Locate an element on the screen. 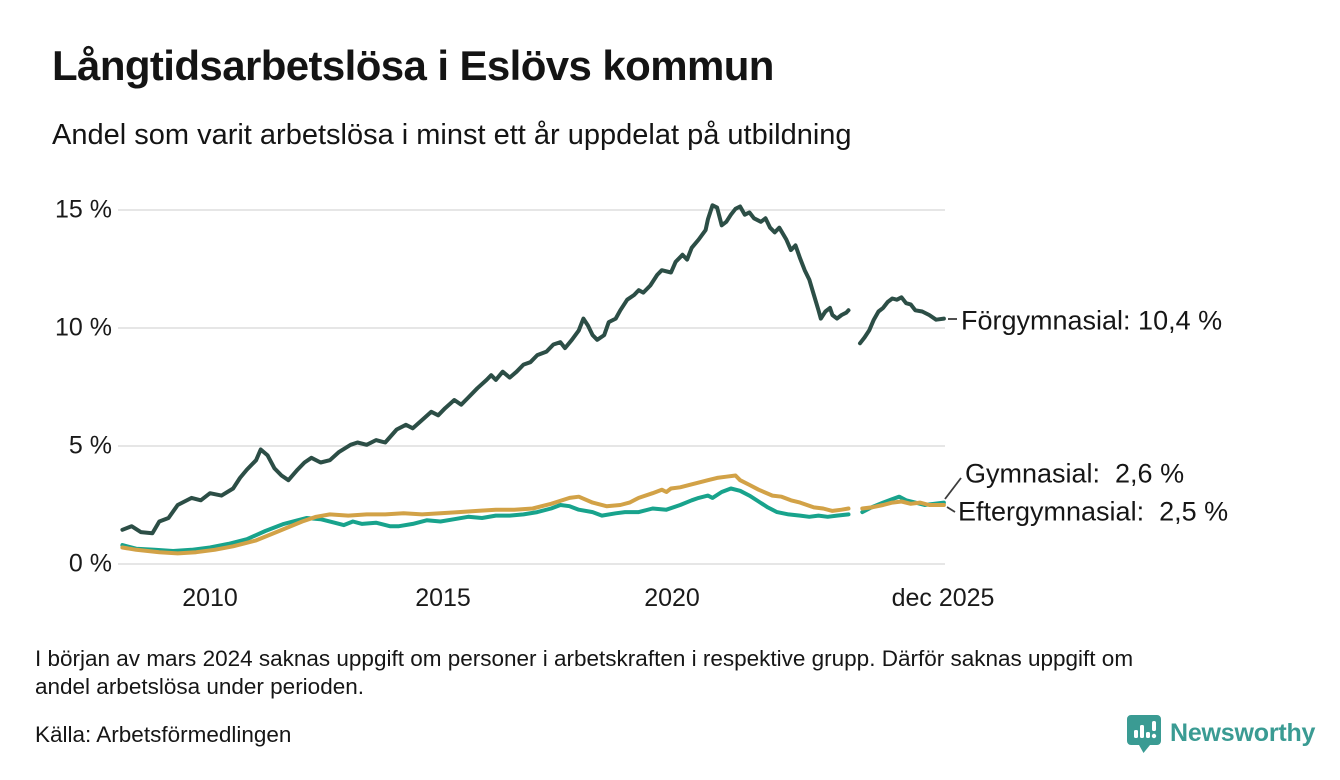  page-title: Långtidsarbetslösa i Eslövs kommun is located at coordinates (413, 65).